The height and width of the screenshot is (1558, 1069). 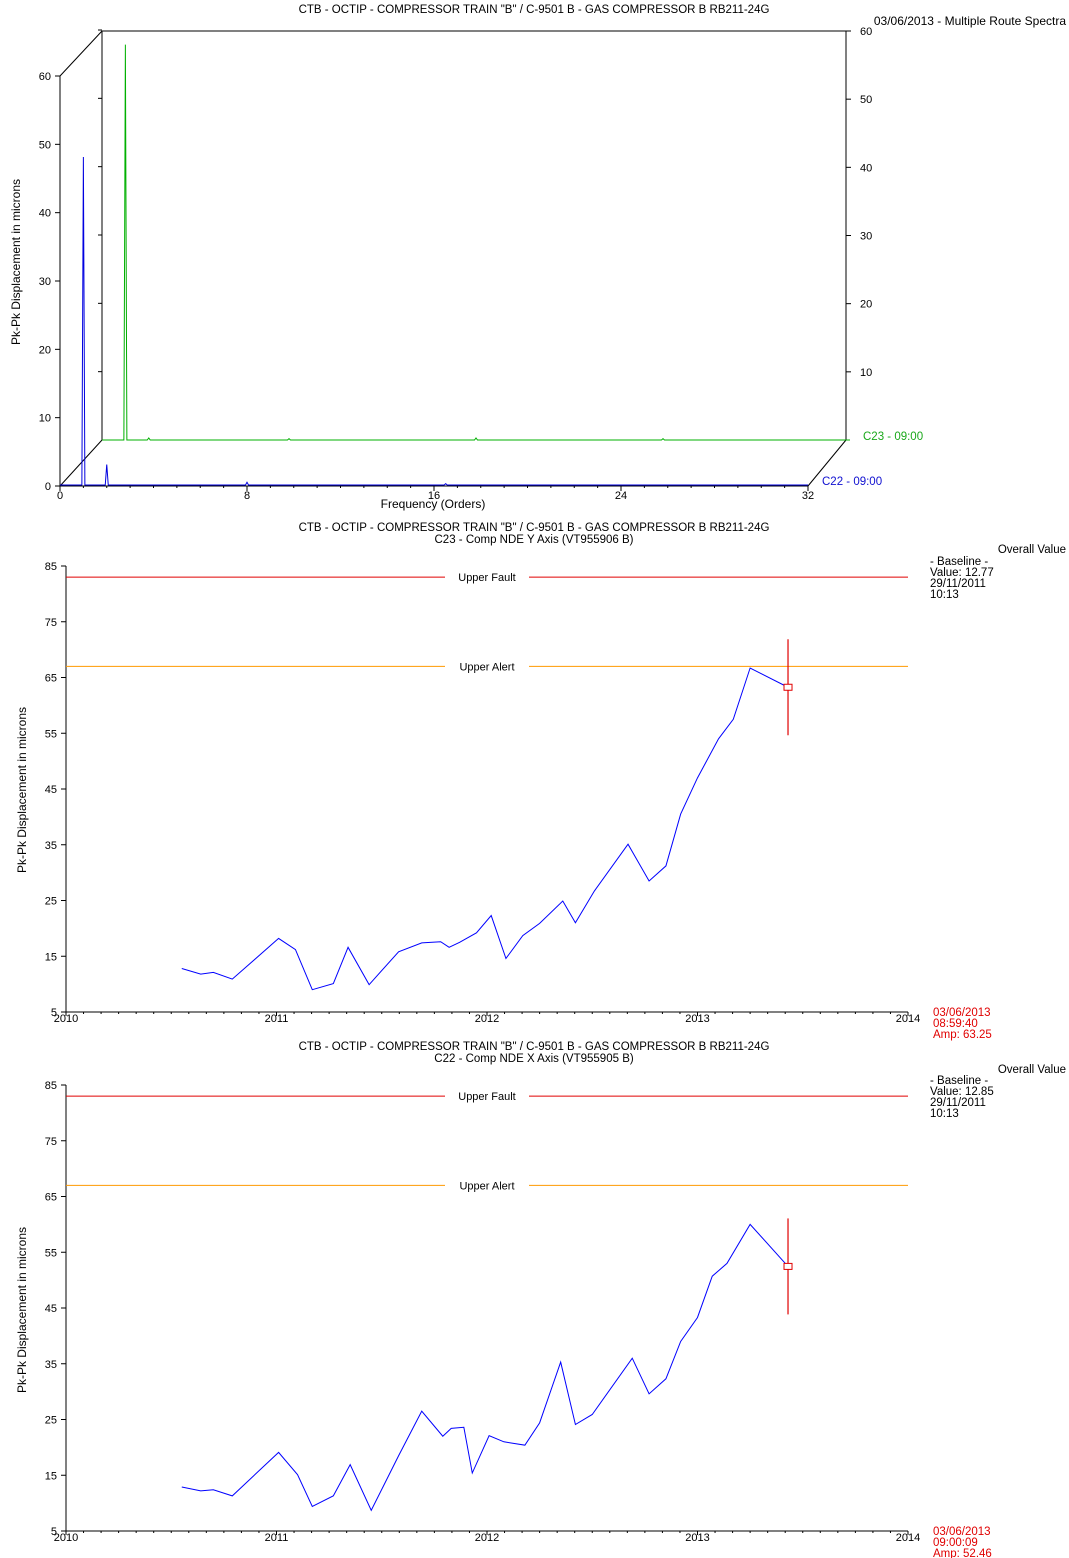 I want to click on trend2-cursor-date: 03/06/2013, so click(x=962, y=1532).